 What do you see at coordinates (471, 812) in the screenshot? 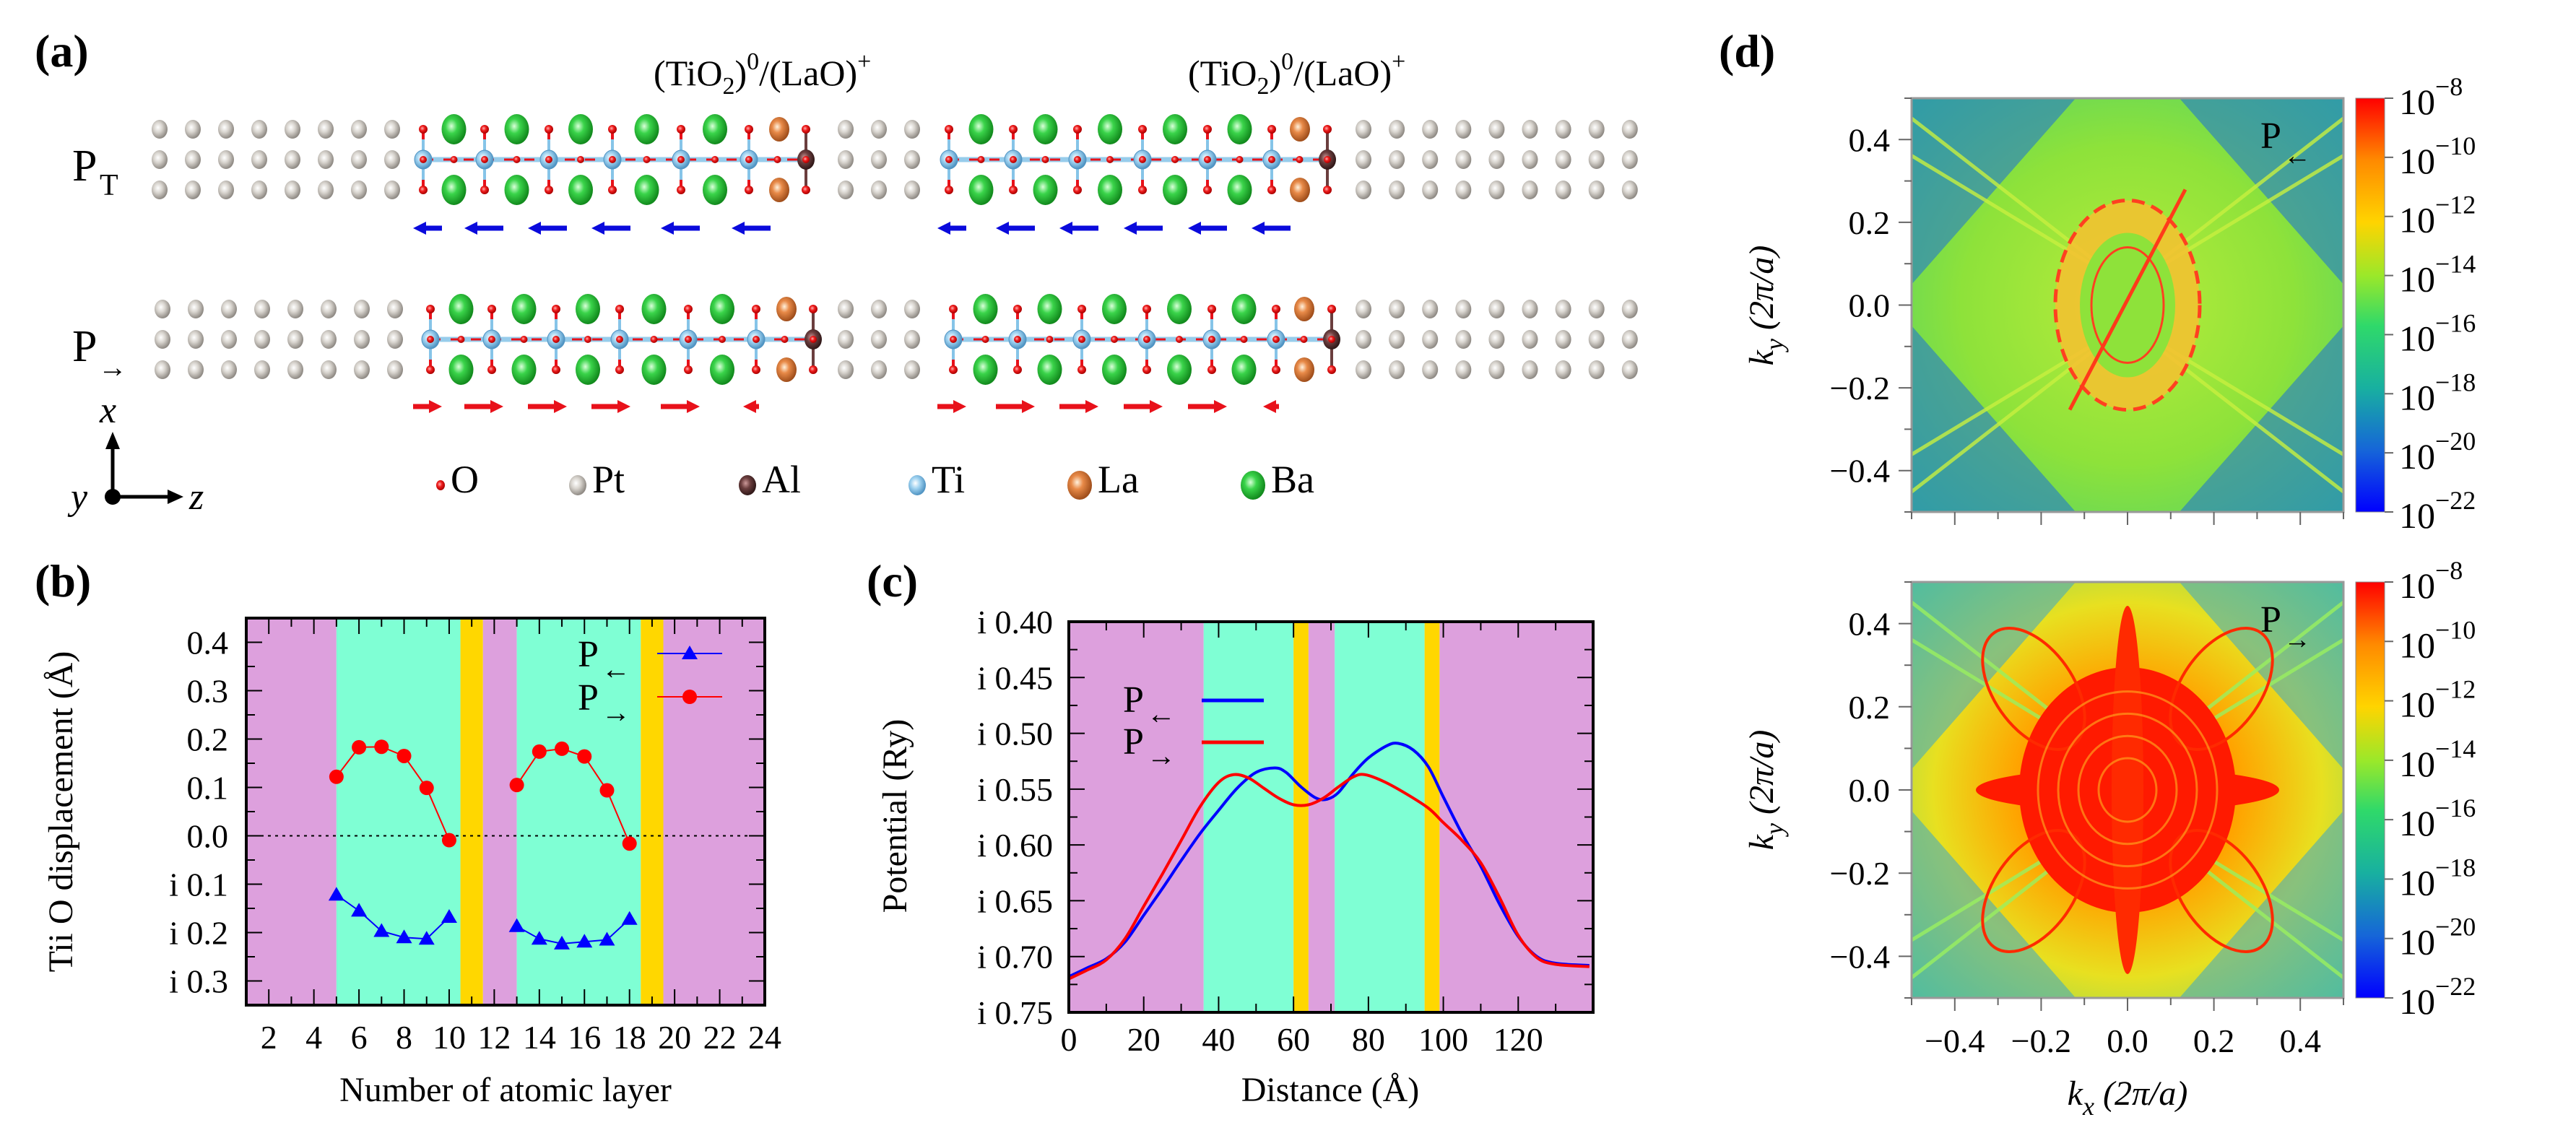
I see `region-region_interface` at bounding box center [471, 812].